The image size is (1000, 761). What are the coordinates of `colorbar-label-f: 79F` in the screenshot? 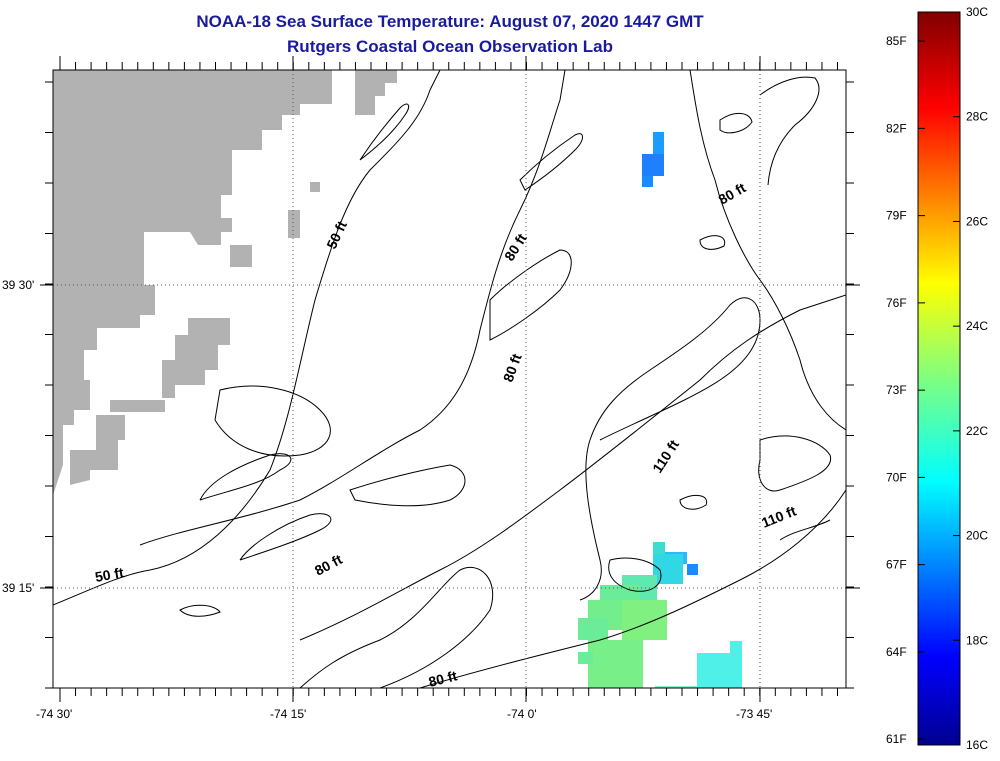 It's located at (896, 216).